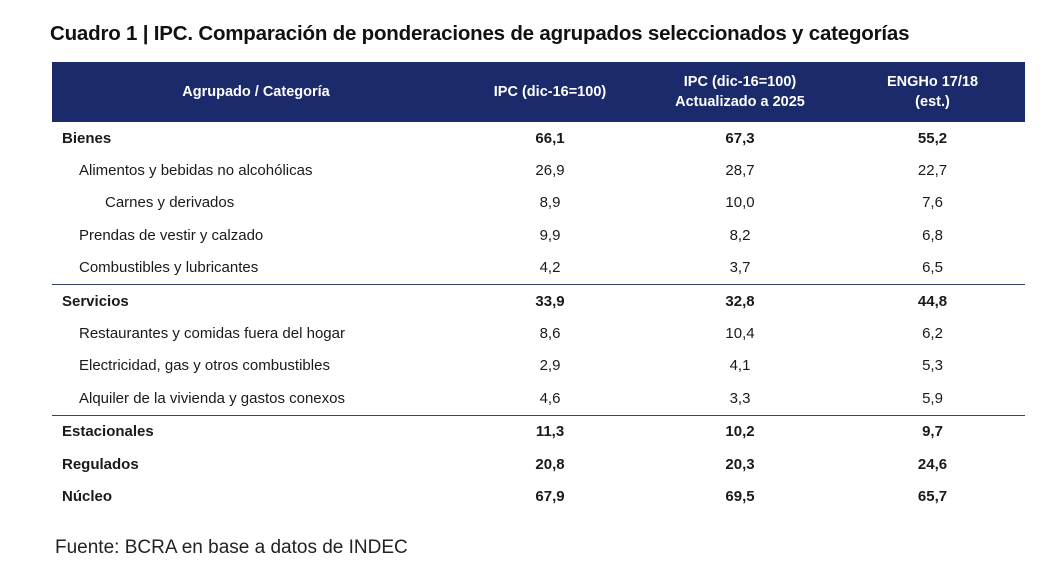 This screenshot has height=586, width=1064. What do you see at coordinates (550, 366) in the screenshot?
I see `row-value: 2,9` at bounding box center [550, 366].